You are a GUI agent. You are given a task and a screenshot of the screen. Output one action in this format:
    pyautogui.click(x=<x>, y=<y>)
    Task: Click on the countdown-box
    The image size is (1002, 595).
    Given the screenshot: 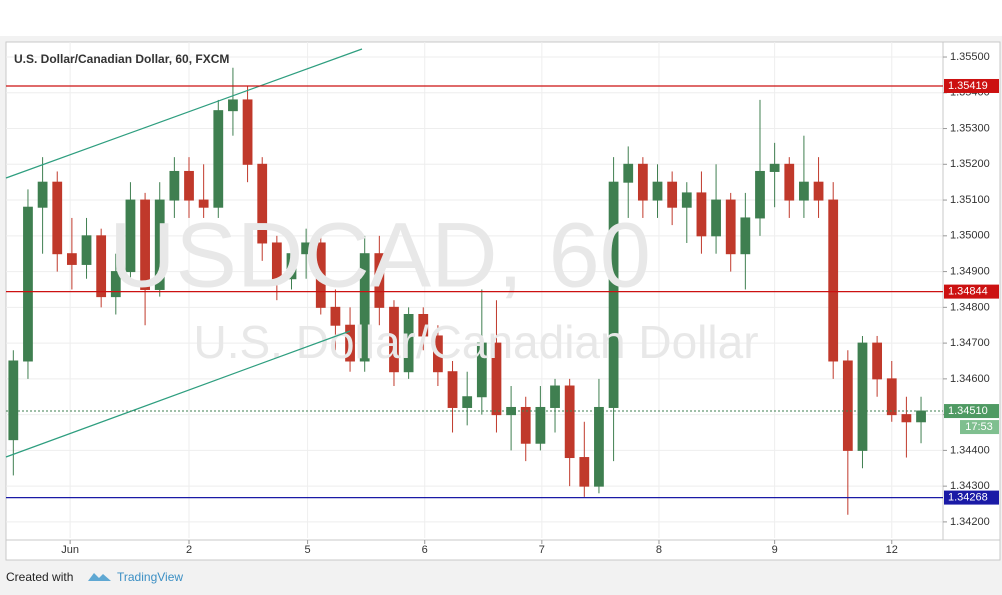 What is the action you would take?
    pyautogui.click(x=979, y=427)
    